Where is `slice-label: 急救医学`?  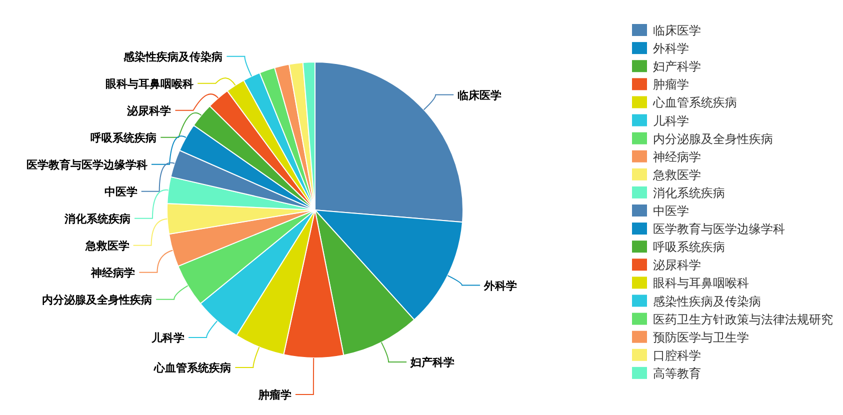
slice-label: 急救医学 is located at coordinates (107, 245).